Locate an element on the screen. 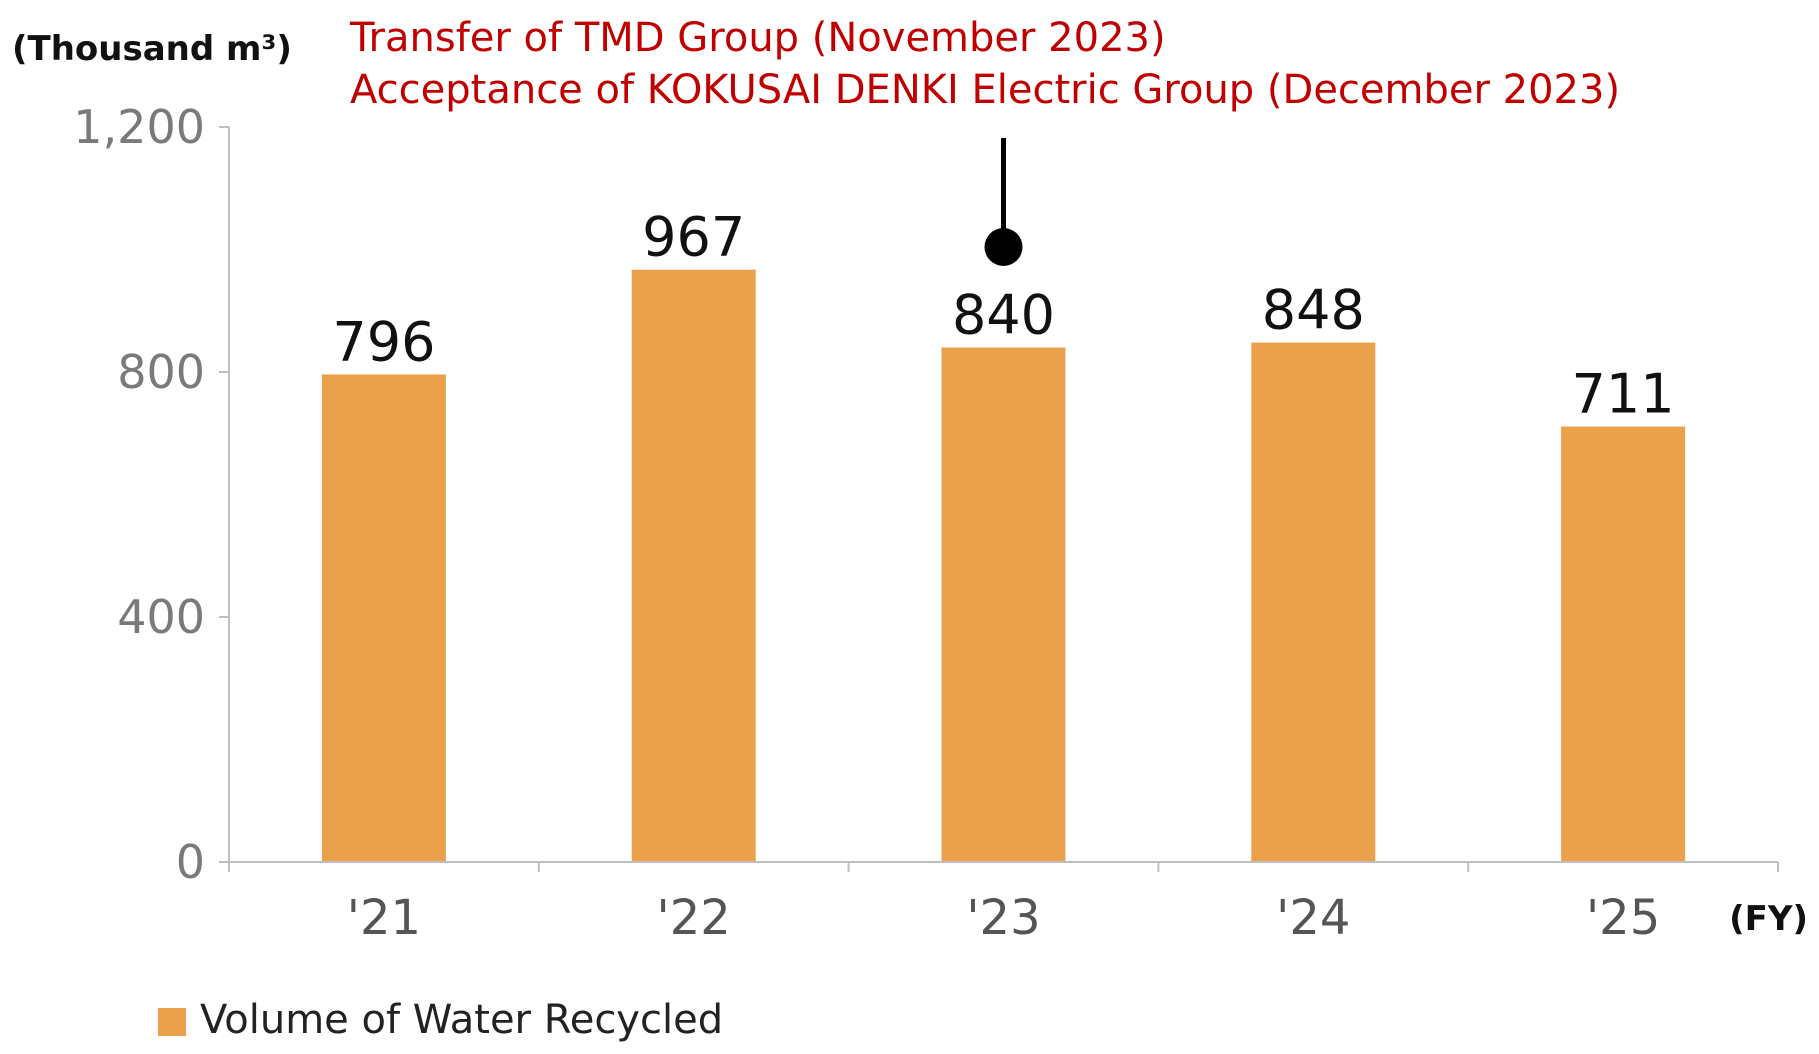  x-tick-label: '23 is located at coordinates (1003, 918).